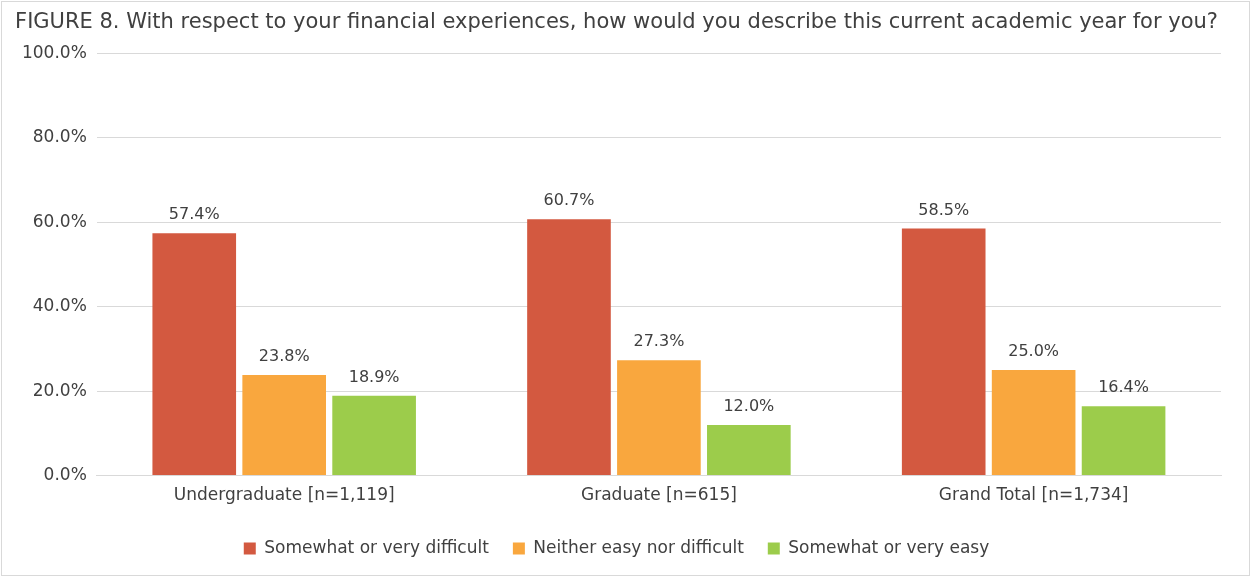  What do you see at coordinates (59, 136) in the screenshot?
I see `y-tick-label: 80.0%` at bounding box center [59, 136].